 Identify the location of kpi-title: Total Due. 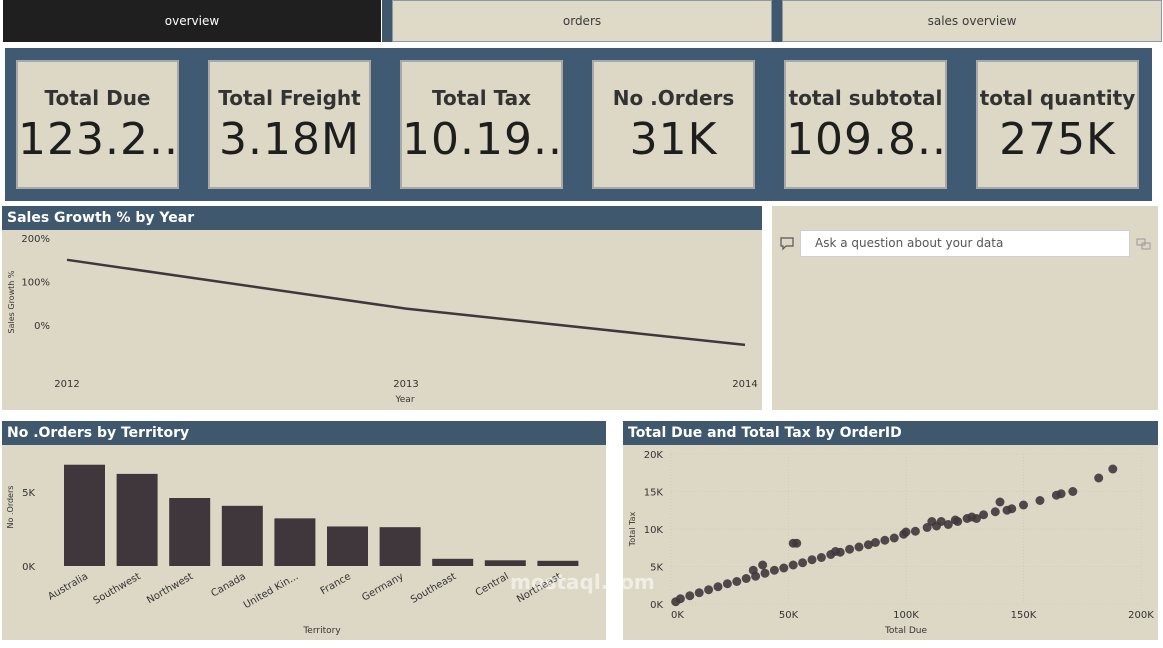
(97, 98).